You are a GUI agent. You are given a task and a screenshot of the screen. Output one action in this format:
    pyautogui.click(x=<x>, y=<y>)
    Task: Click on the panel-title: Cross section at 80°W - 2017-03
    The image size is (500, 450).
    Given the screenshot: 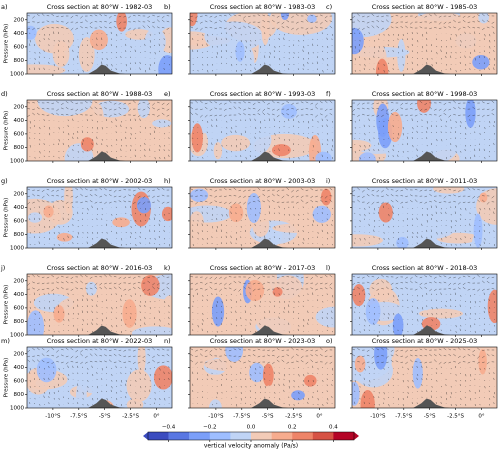 What is the action you would take?
    pyautogui.click(x=263, y=268)
    